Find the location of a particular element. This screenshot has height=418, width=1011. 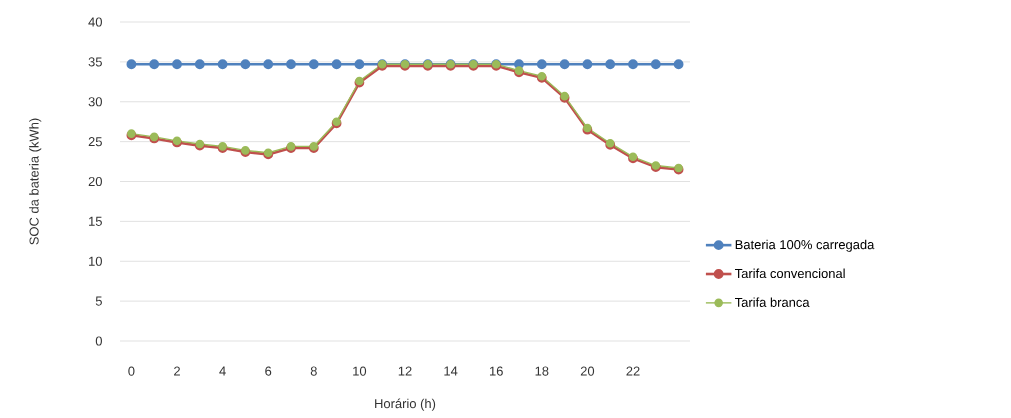

y-tick-label: 35 is located at coordinates (95, 62).